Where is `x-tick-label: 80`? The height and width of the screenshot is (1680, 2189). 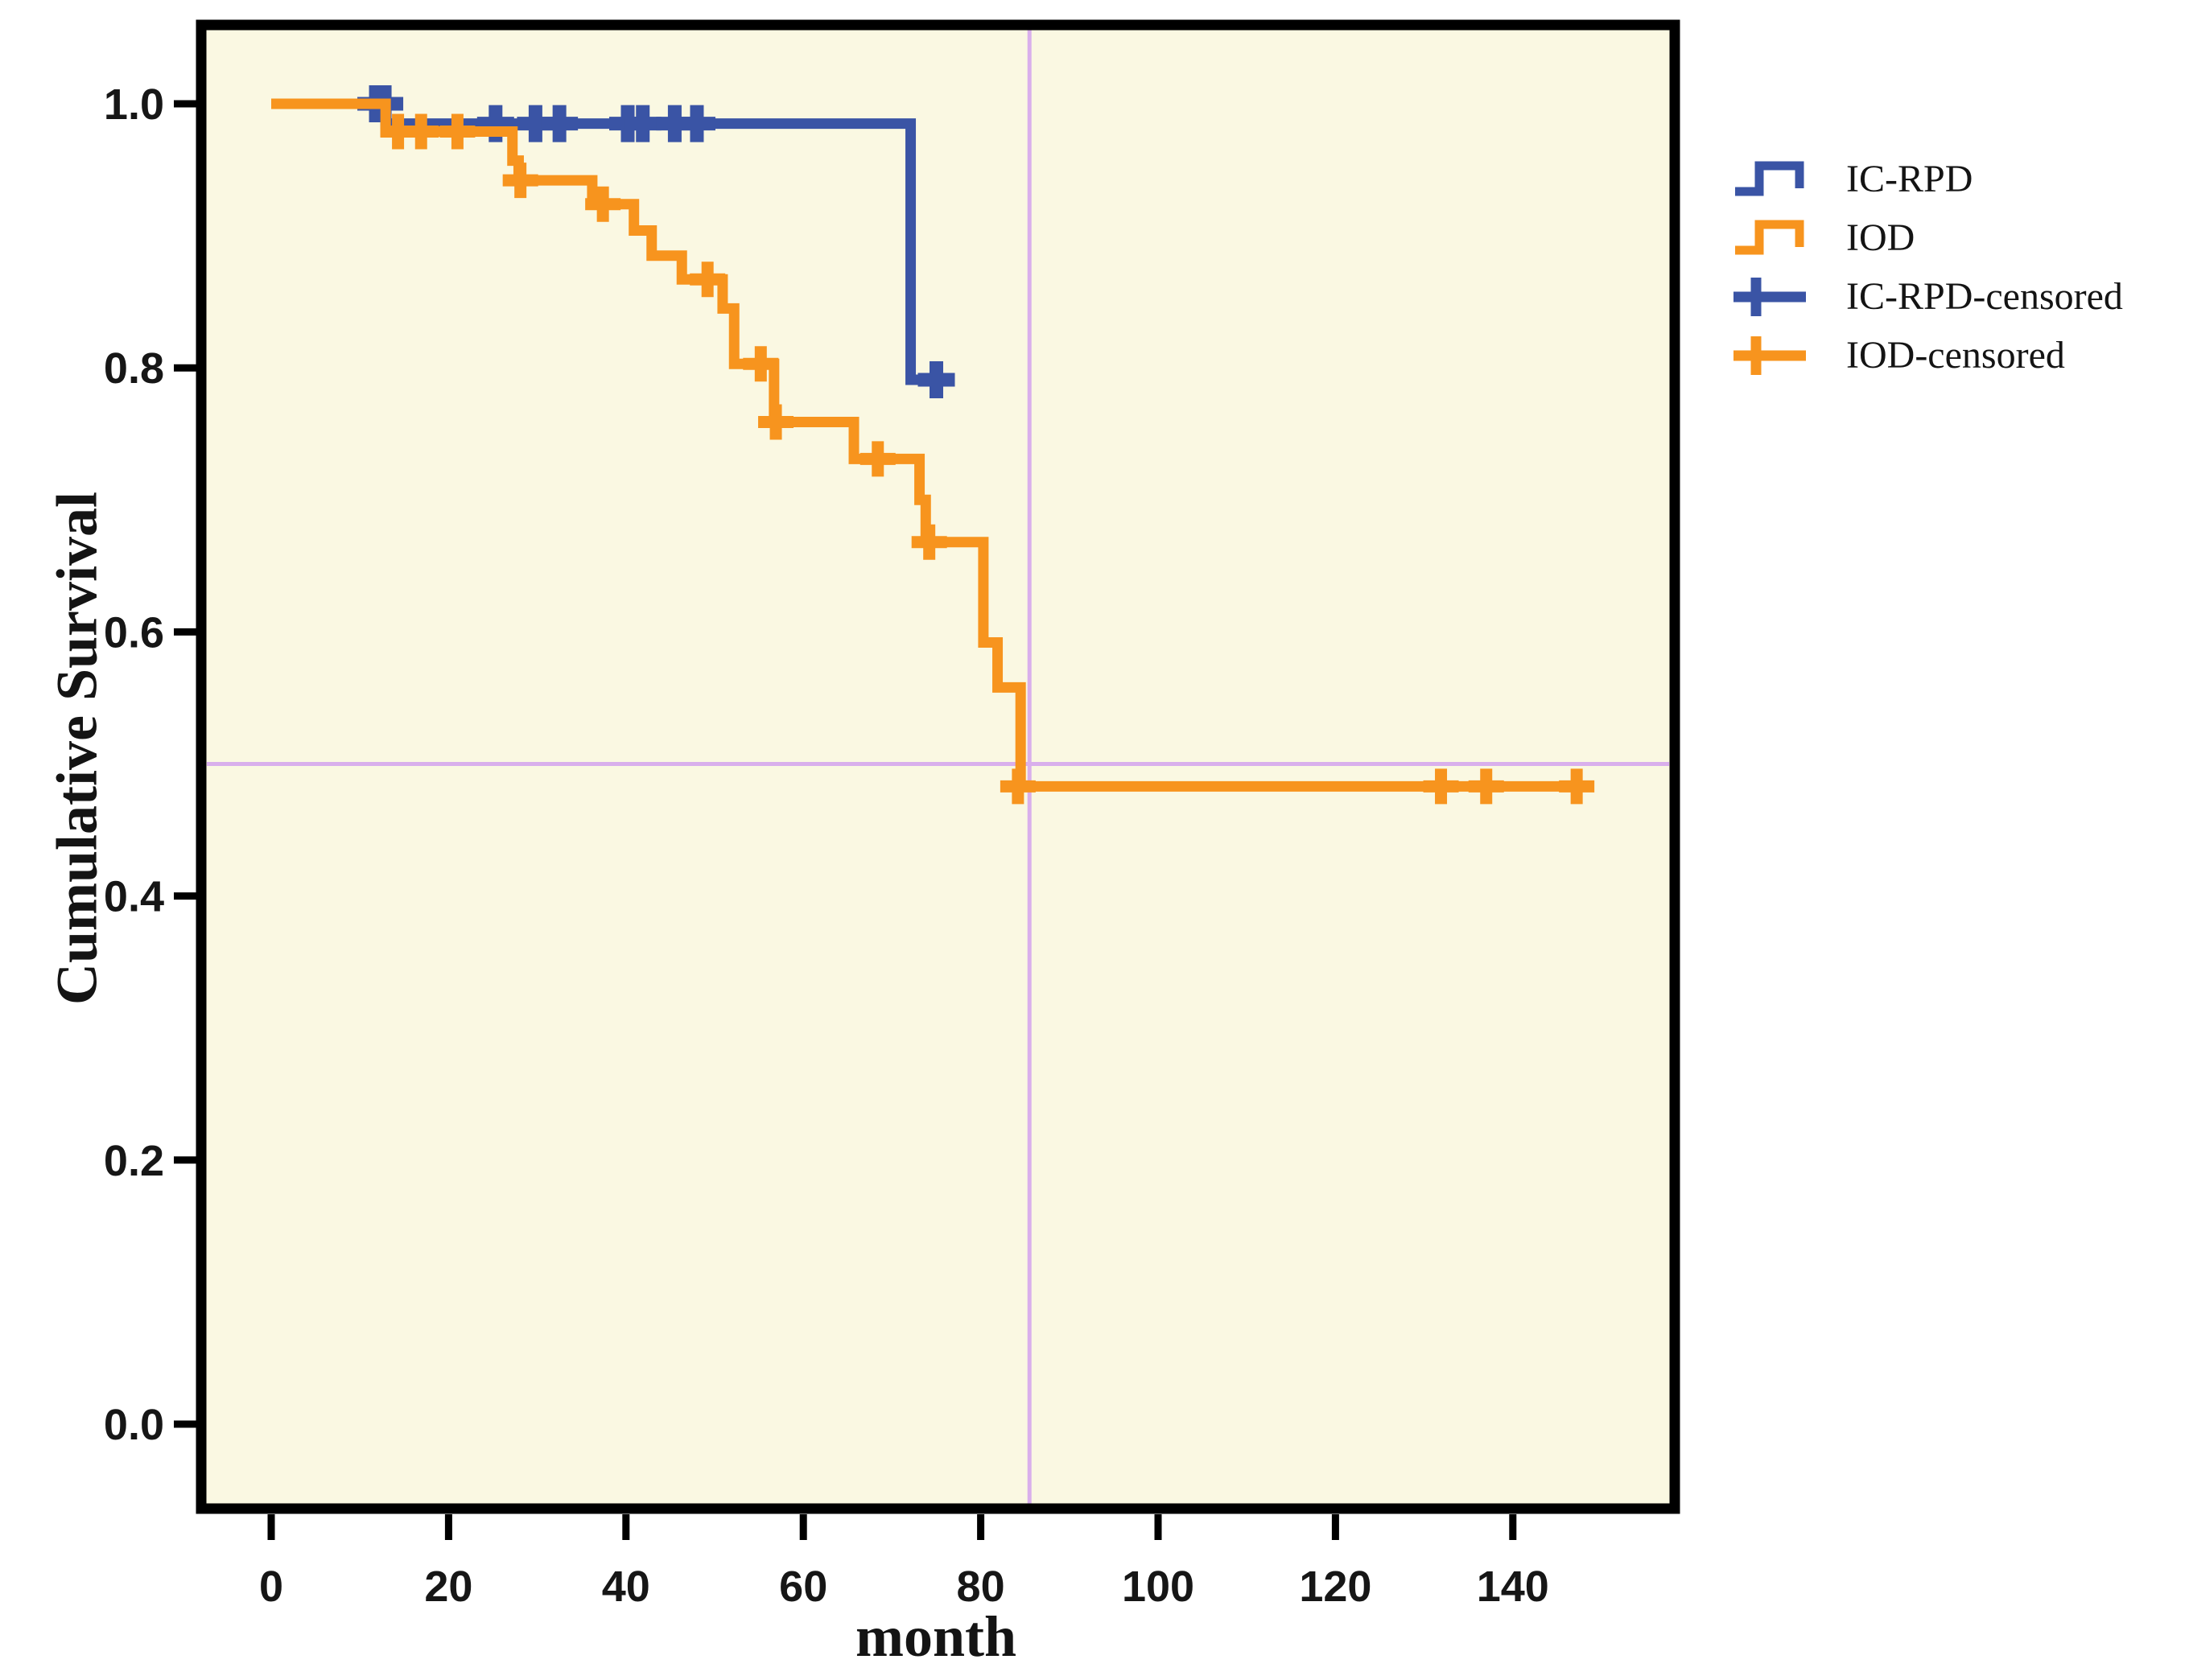 x-tick-label: 80 is located at coordinates (981, 1587).